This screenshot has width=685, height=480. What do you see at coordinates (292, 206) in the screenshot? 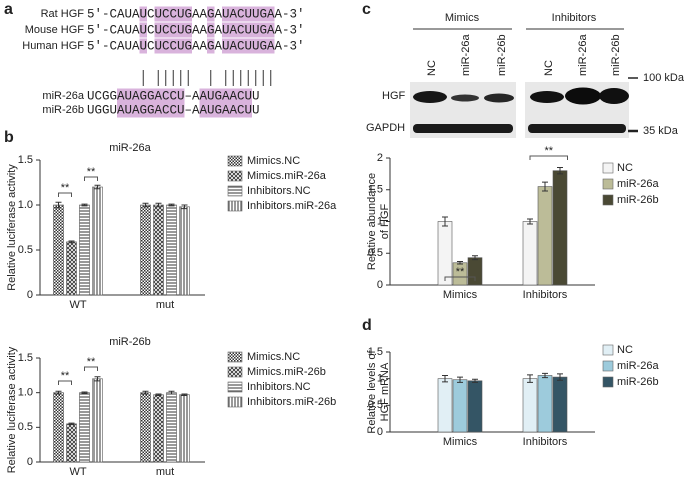
I see `legend-label: Inhibitors.miR-26a` at bounding box center [292, 206].